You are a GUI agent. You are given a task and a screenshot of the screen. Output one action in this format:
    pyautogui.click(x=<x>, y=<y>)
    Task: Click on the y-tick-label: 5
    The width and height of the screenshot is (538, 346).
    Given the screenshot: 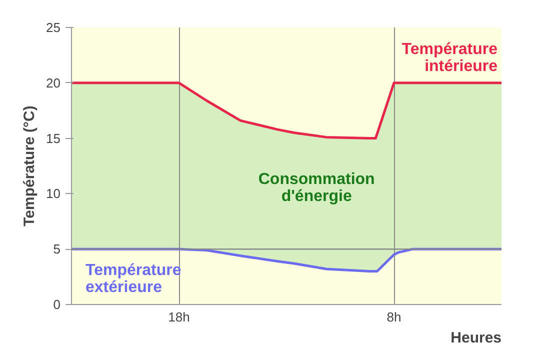 What is the action you would take?
    pyautogui.click(x=57, y=249)
    